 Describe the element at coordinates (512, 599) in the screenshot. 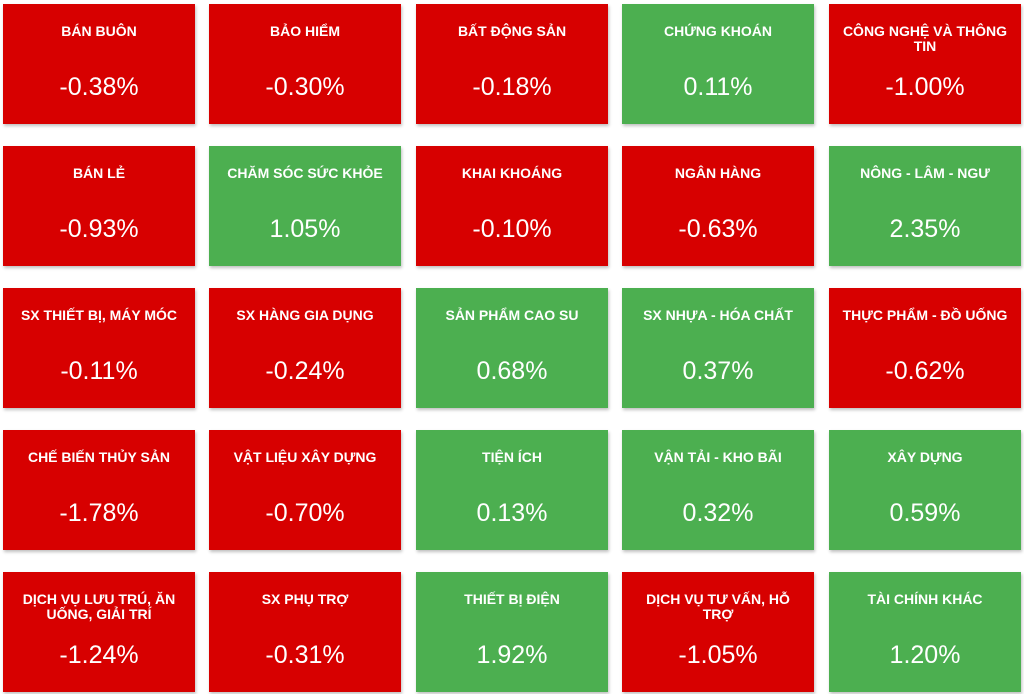

I see `sector-name: THIẾT BỊ ĐIỆN` at that location.